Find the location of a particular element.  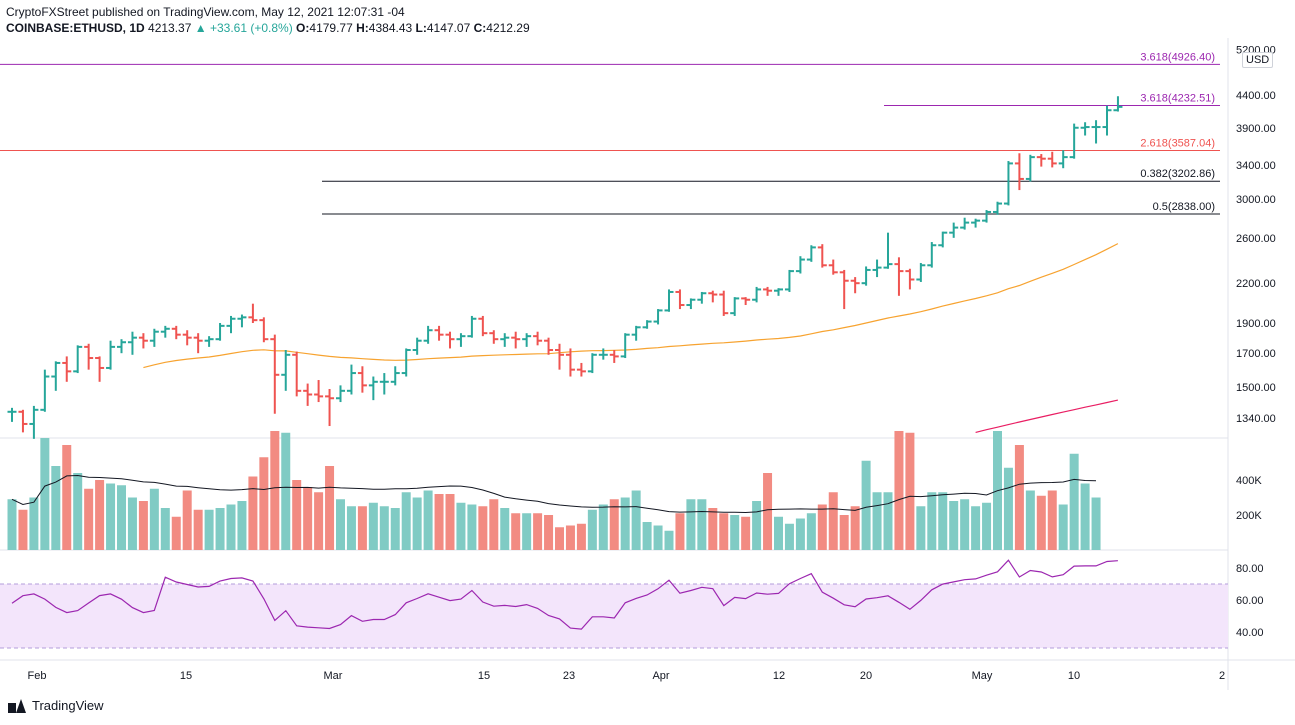

volume-pane is located at coordinates (554, 490).